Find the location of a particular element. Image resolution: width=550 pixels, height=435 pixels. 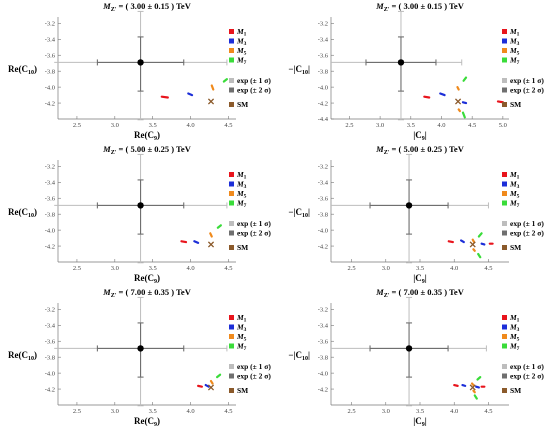

x-tick-label: 2.5 is located at coordinates (351, 411).